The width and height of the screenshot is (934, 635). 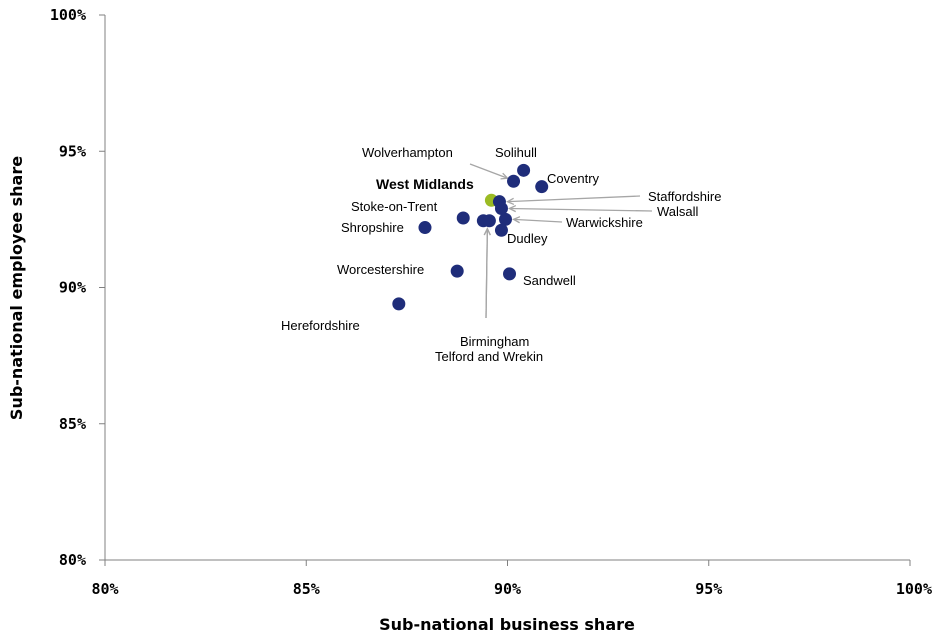 What do you see at coordinates (678, 211) in the screenshot?
I see `point-label: Walsall` at bounding box center [678, 211].